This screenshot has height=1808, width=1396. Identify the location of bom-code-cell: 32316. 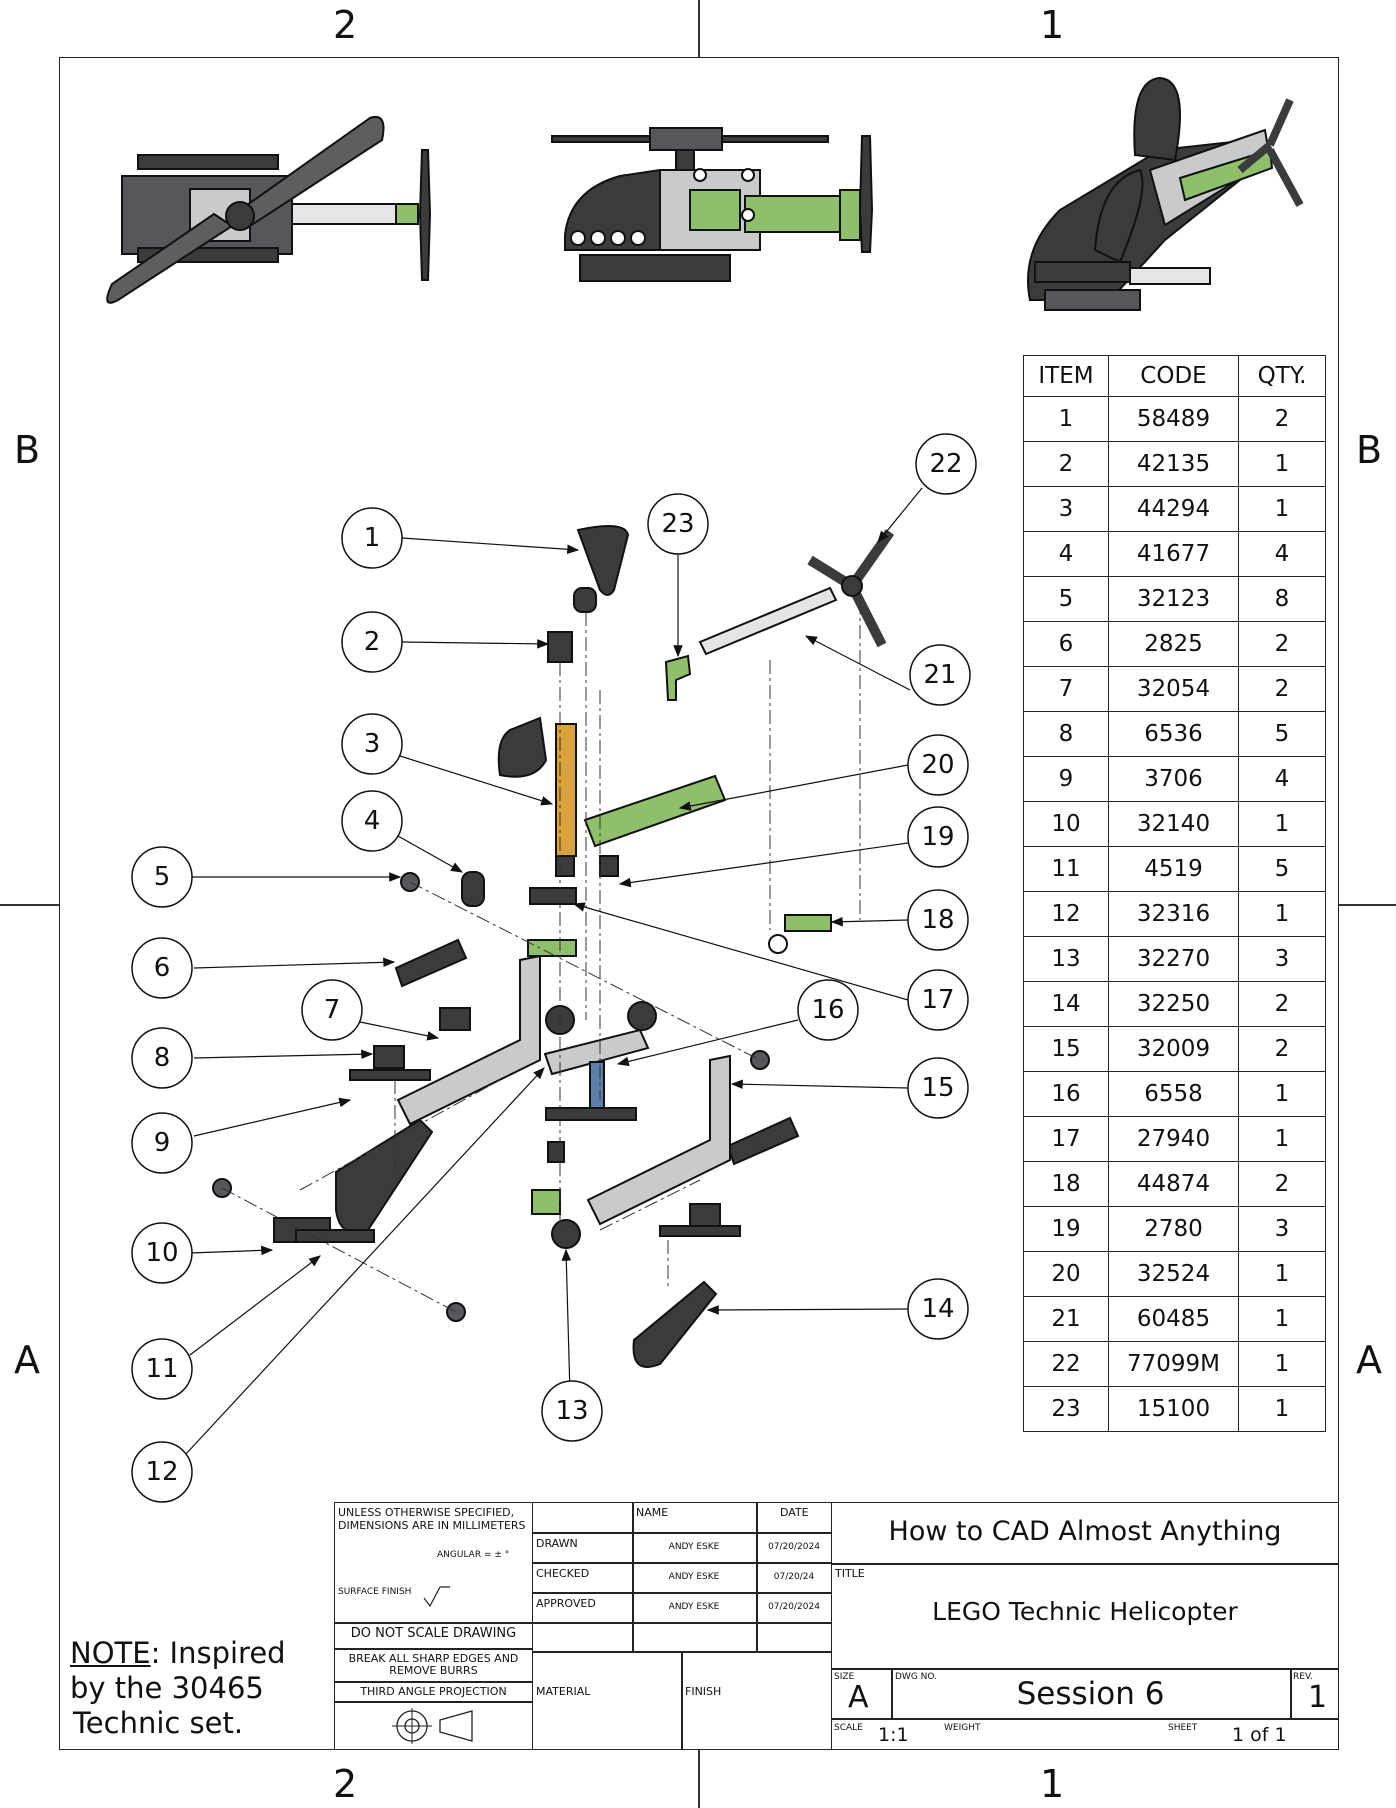
(1173, 914).